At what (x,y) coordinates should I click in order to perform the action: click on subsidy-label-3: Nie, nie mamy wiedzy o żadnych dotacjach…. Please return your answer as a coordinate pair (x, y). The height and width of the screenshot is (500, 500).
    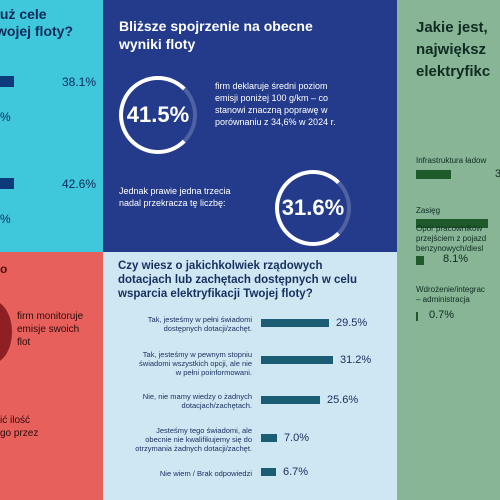
    Looking at the image, I should click on (197, 401).